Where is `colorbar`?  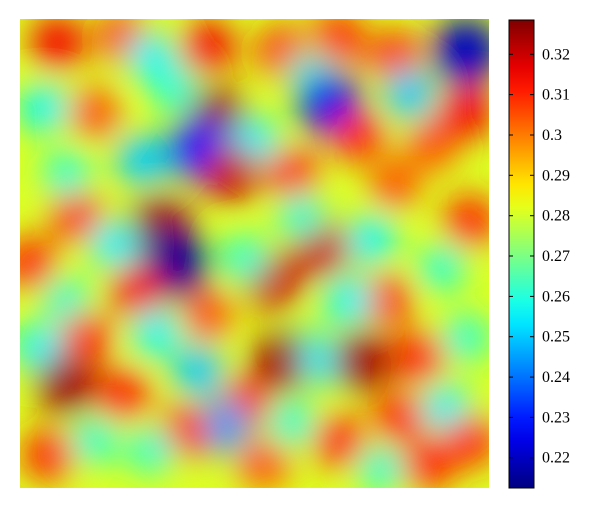 colorbar is located at coordinates (521, 254).